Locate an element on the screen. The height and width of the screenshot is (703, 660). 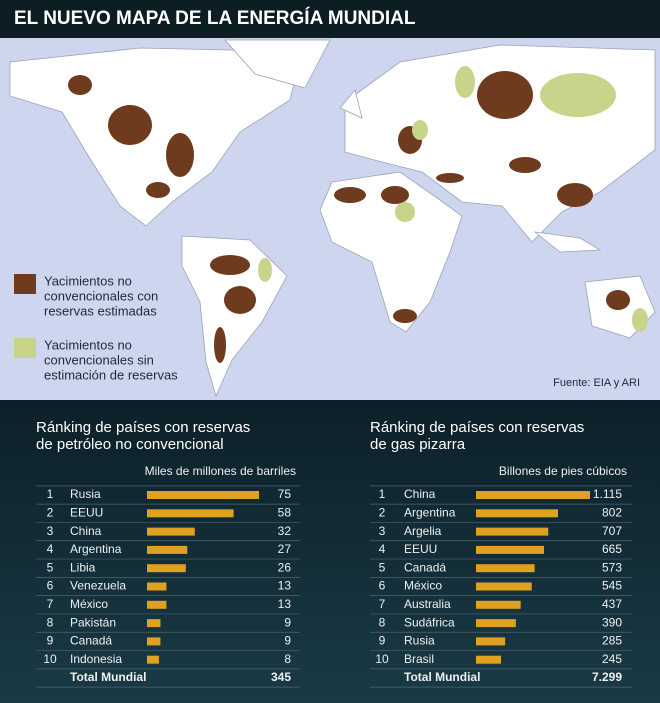
total-value: 345 is located at coordinates (281, 677).